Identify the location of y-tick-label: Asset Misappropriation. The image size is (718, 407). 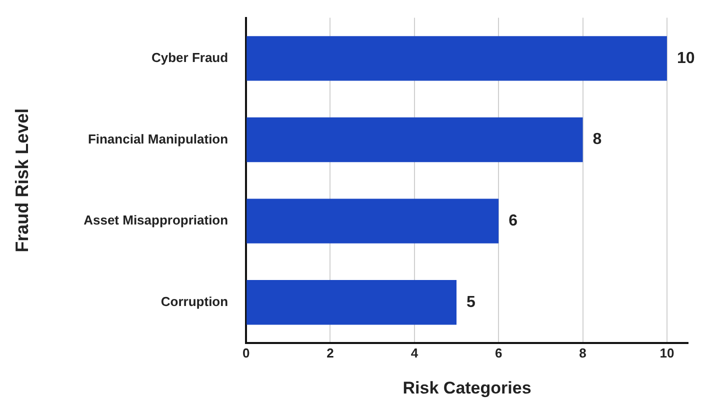
(156, 220).